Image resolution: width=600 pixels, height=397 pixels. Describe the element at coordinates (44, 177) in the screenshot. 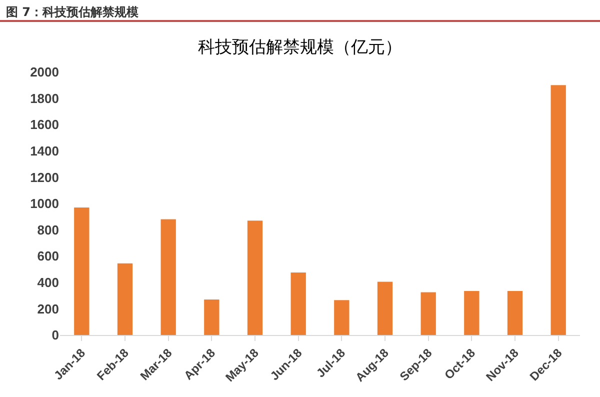

I see `y-tick-label: 1200` at that location.